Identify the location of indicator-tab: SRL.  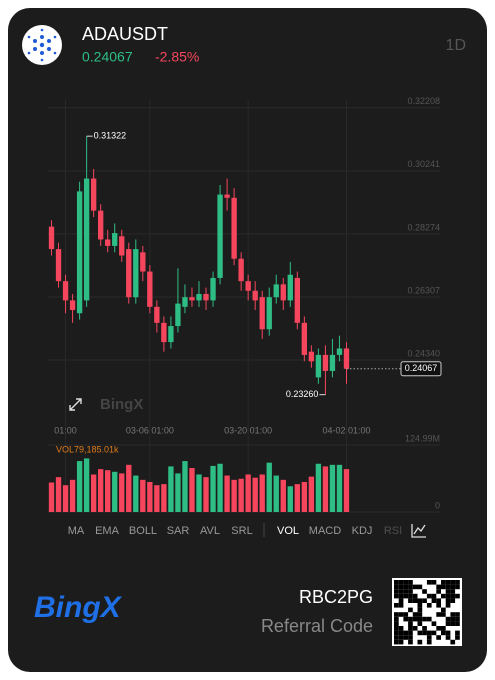
(241, 531).